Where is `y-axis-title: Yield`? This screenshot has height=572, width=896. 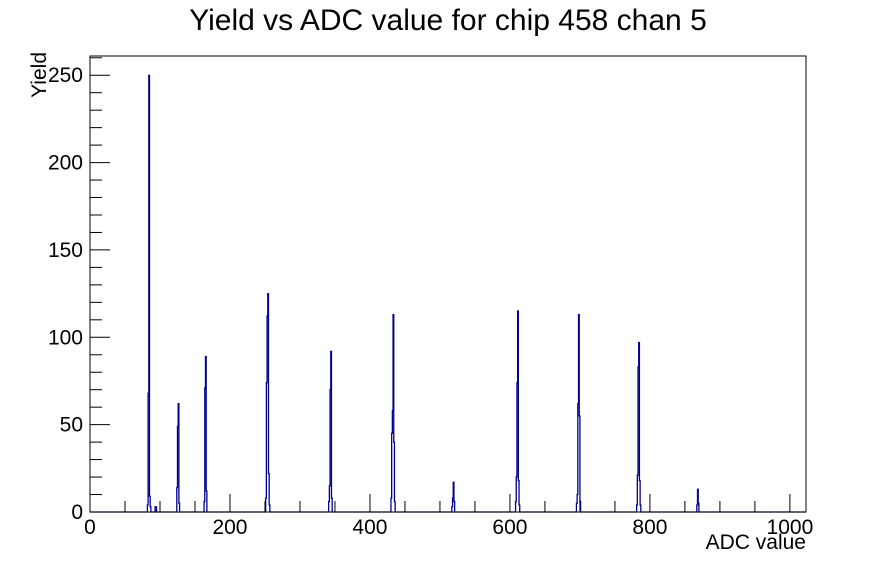
y-axis-title: Yield is located at coordinates (39, 75).